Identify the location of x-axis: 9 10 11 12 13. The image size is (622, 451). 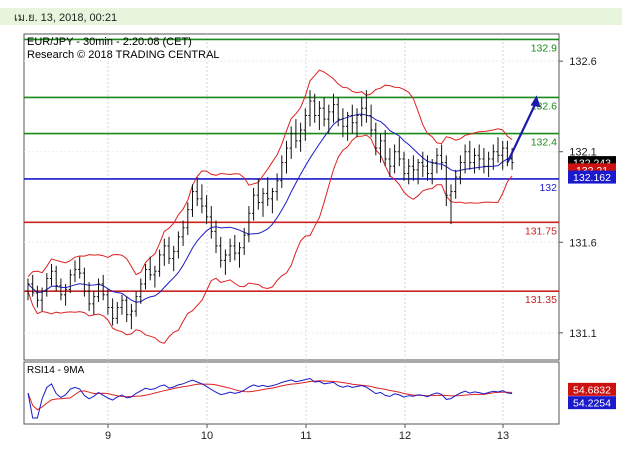
(307, 433).